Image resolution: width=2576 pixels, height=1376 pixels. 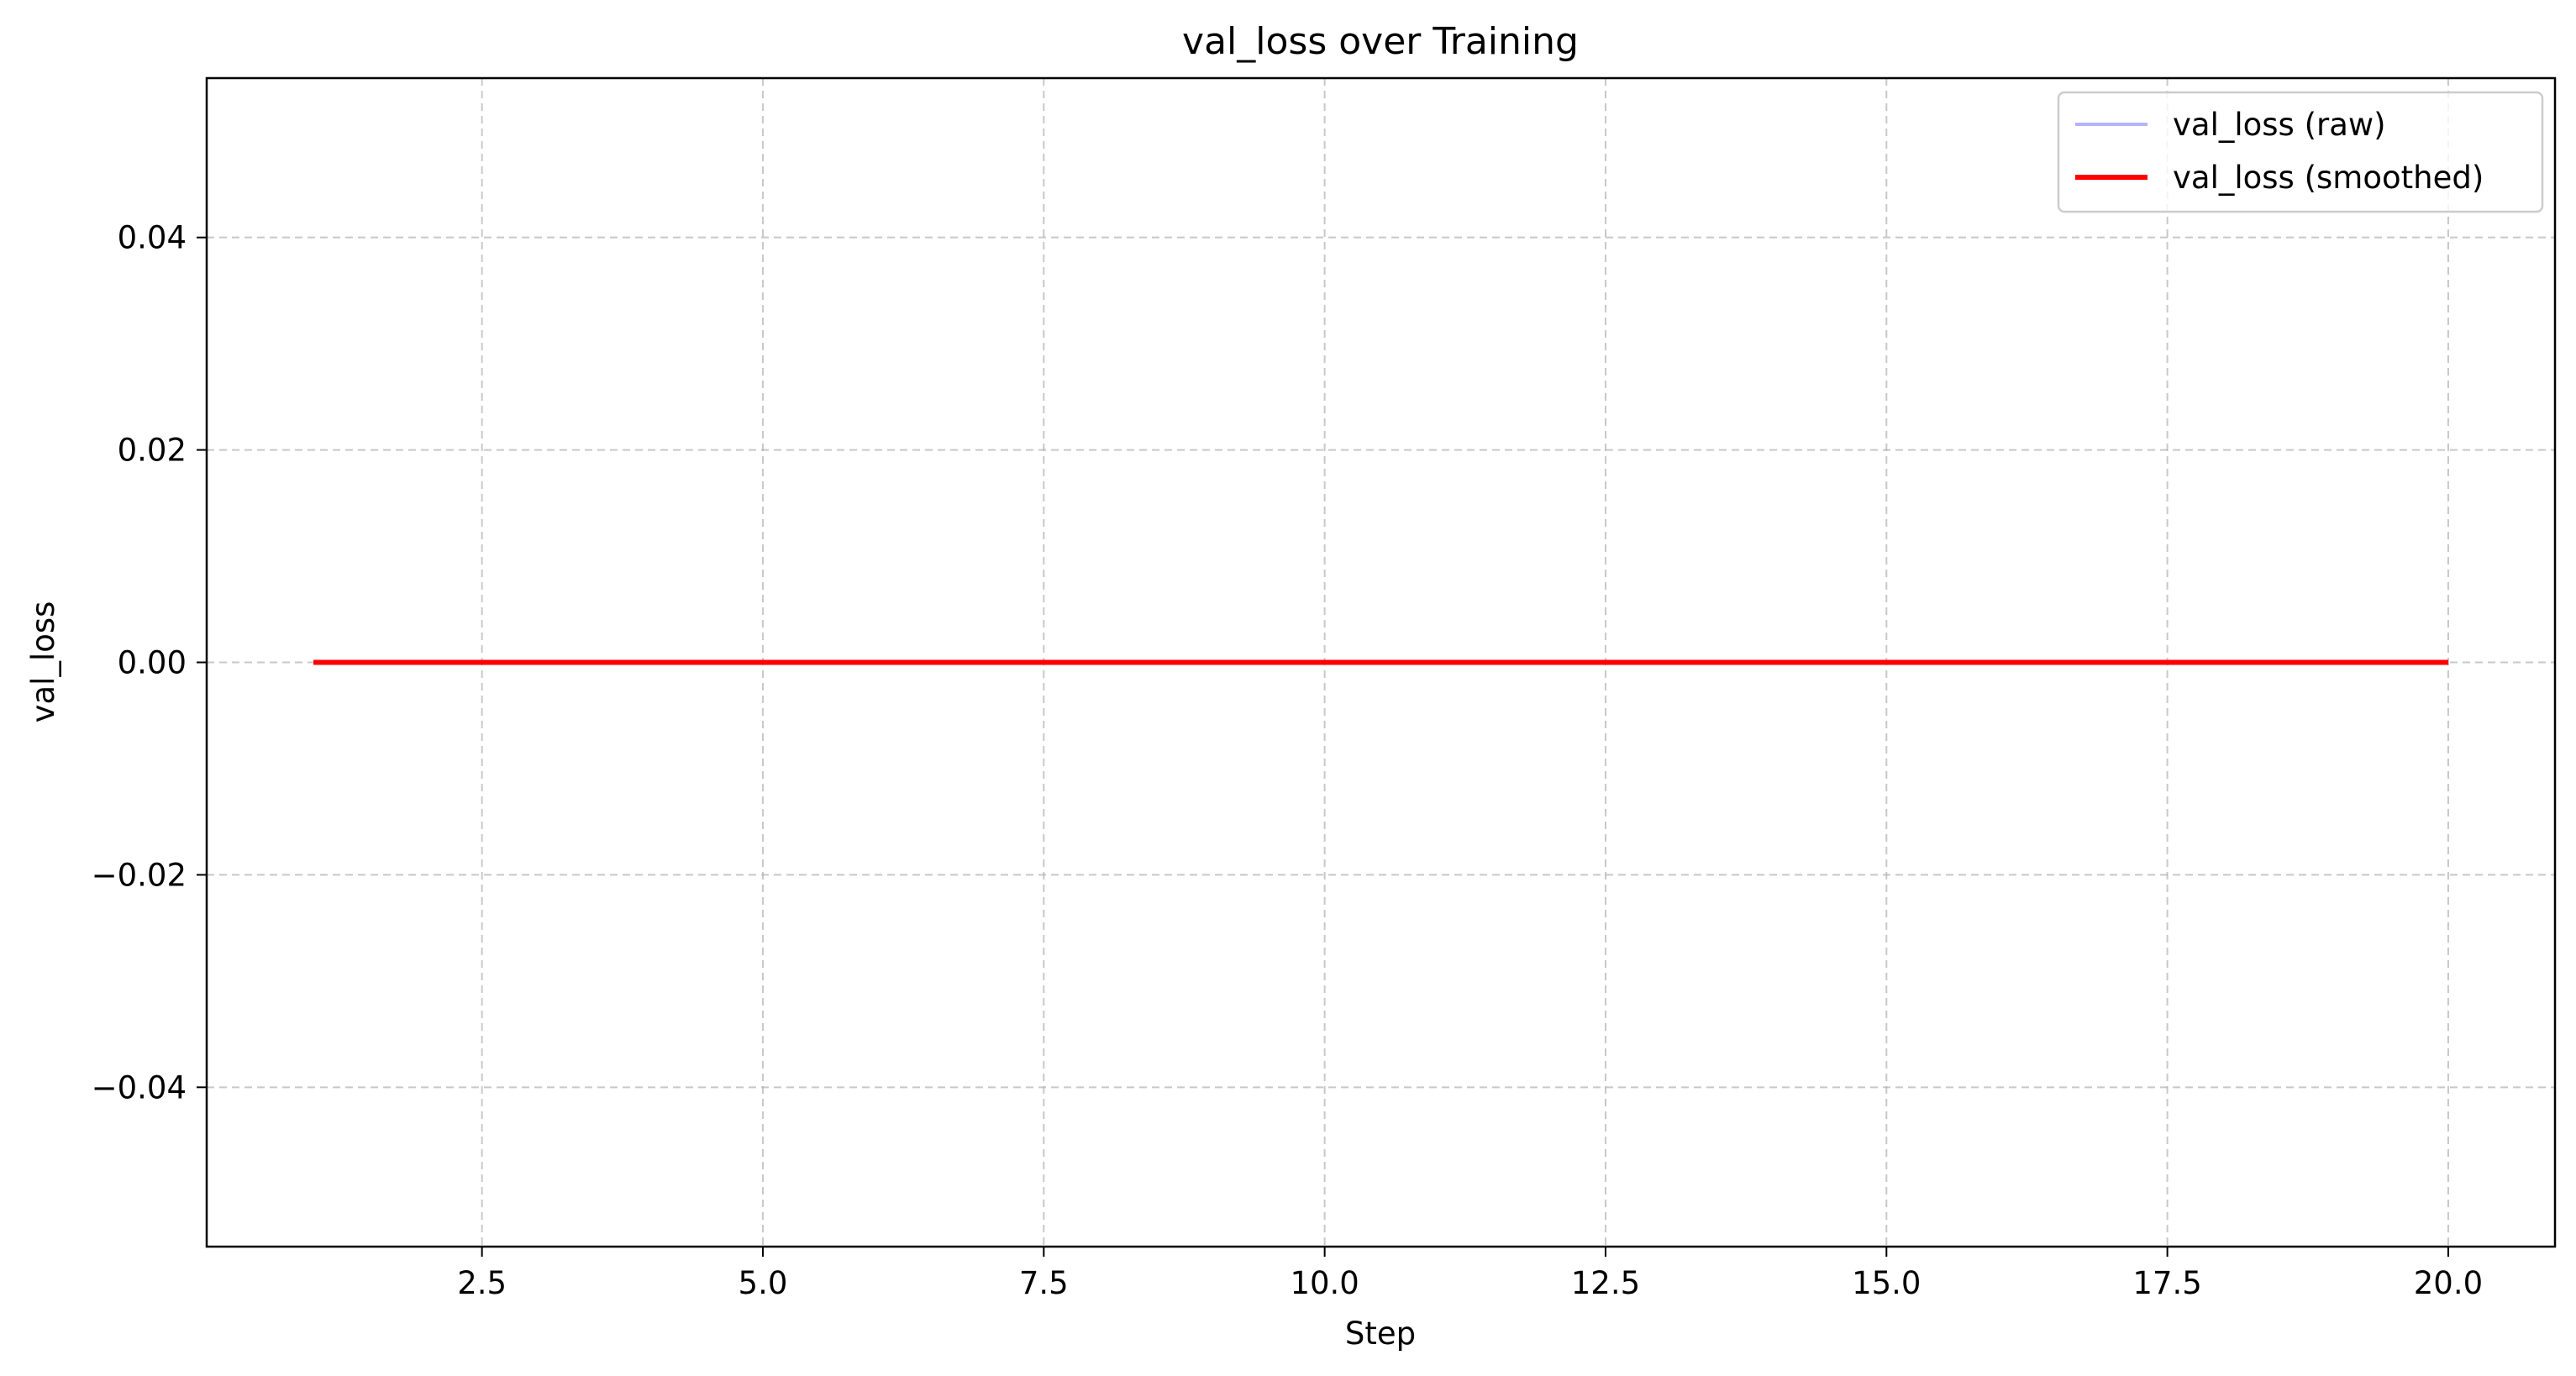 I want to click on y-tick-label: 0.02, so click(x=152, y=451).